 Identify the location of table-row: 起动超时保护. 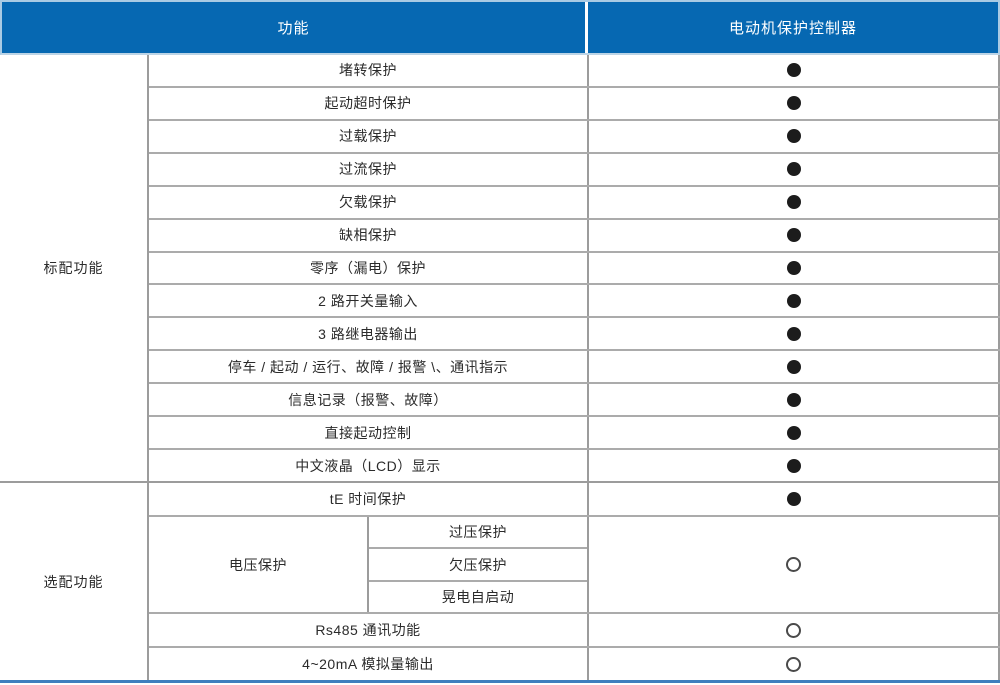
(574, 104).